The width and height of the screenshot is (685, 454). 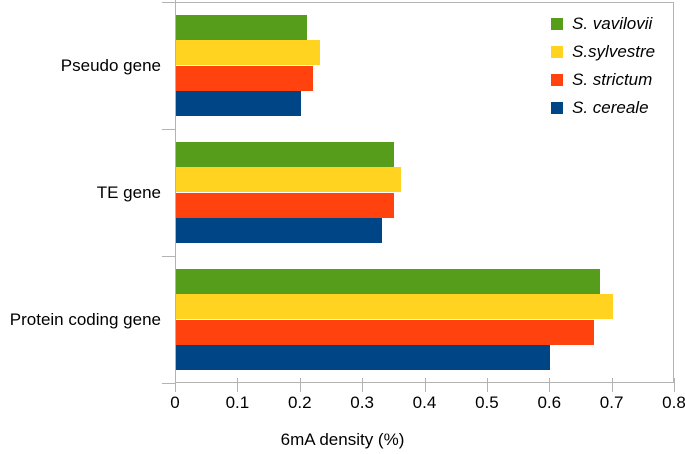 I want to click on category-label: TE gene, so click(x=128, y=192).